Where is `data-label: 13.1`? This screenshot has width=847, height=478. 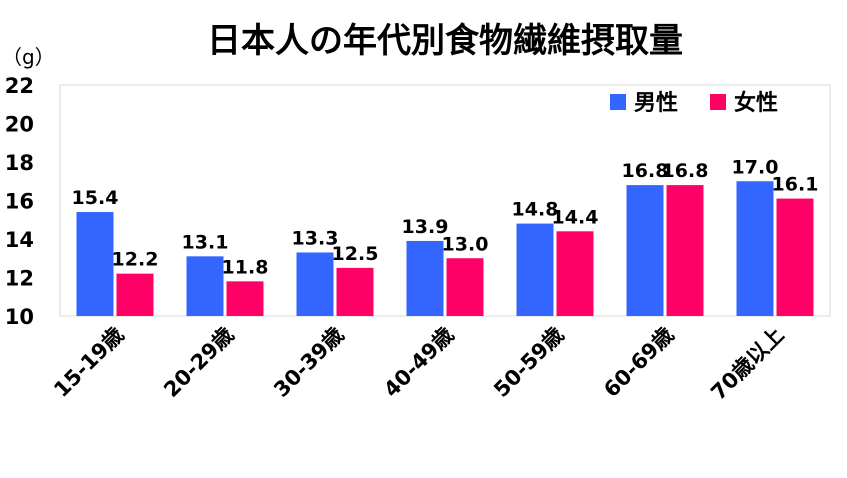
data-label: 13.1 is located at coordinates (205, 242).